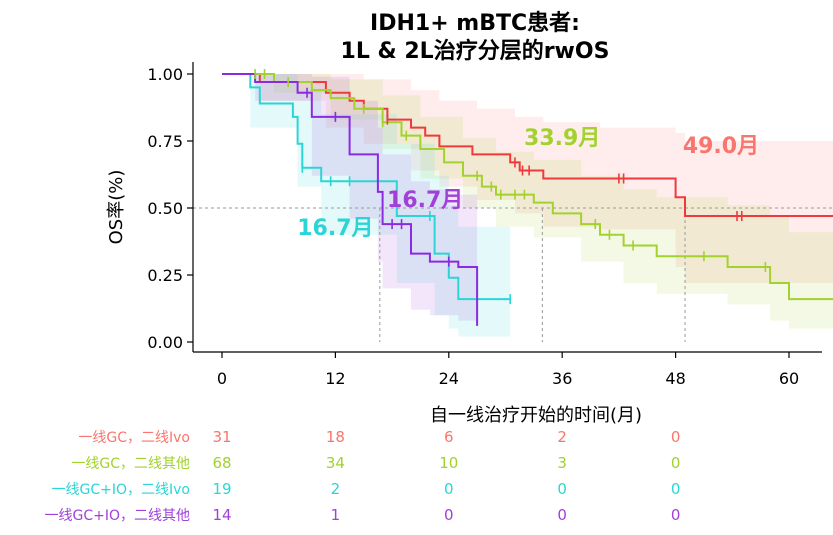 The height and width of the screenshot is (535, 833). What do you see at coordinates (165, 208) in the screenshot?
I see `y-tick-label-2: 0.50` at bounding box center [165, 208].